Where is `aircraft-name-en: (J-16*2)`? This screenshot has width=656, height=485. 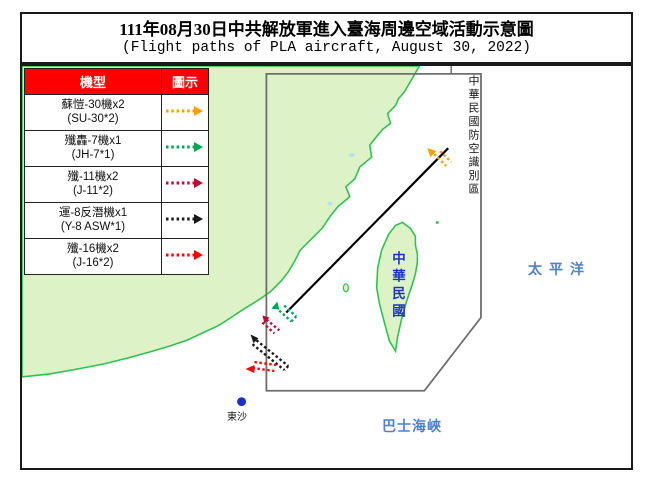
aircraft-name-en: (J-16*2) is located at coordinates (93, 262).